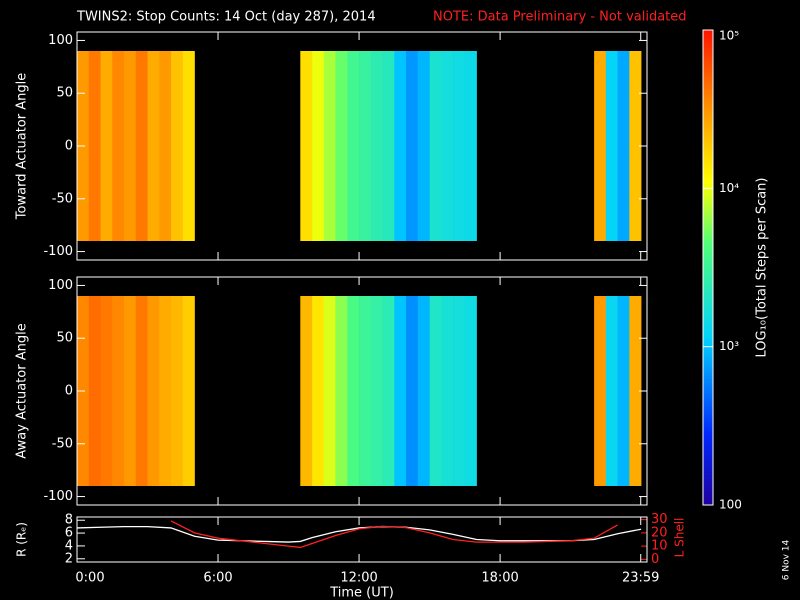  Describe the element at coordinates (655, 559) in the screenshot. I see `y2-tick-label: 0` at that location.